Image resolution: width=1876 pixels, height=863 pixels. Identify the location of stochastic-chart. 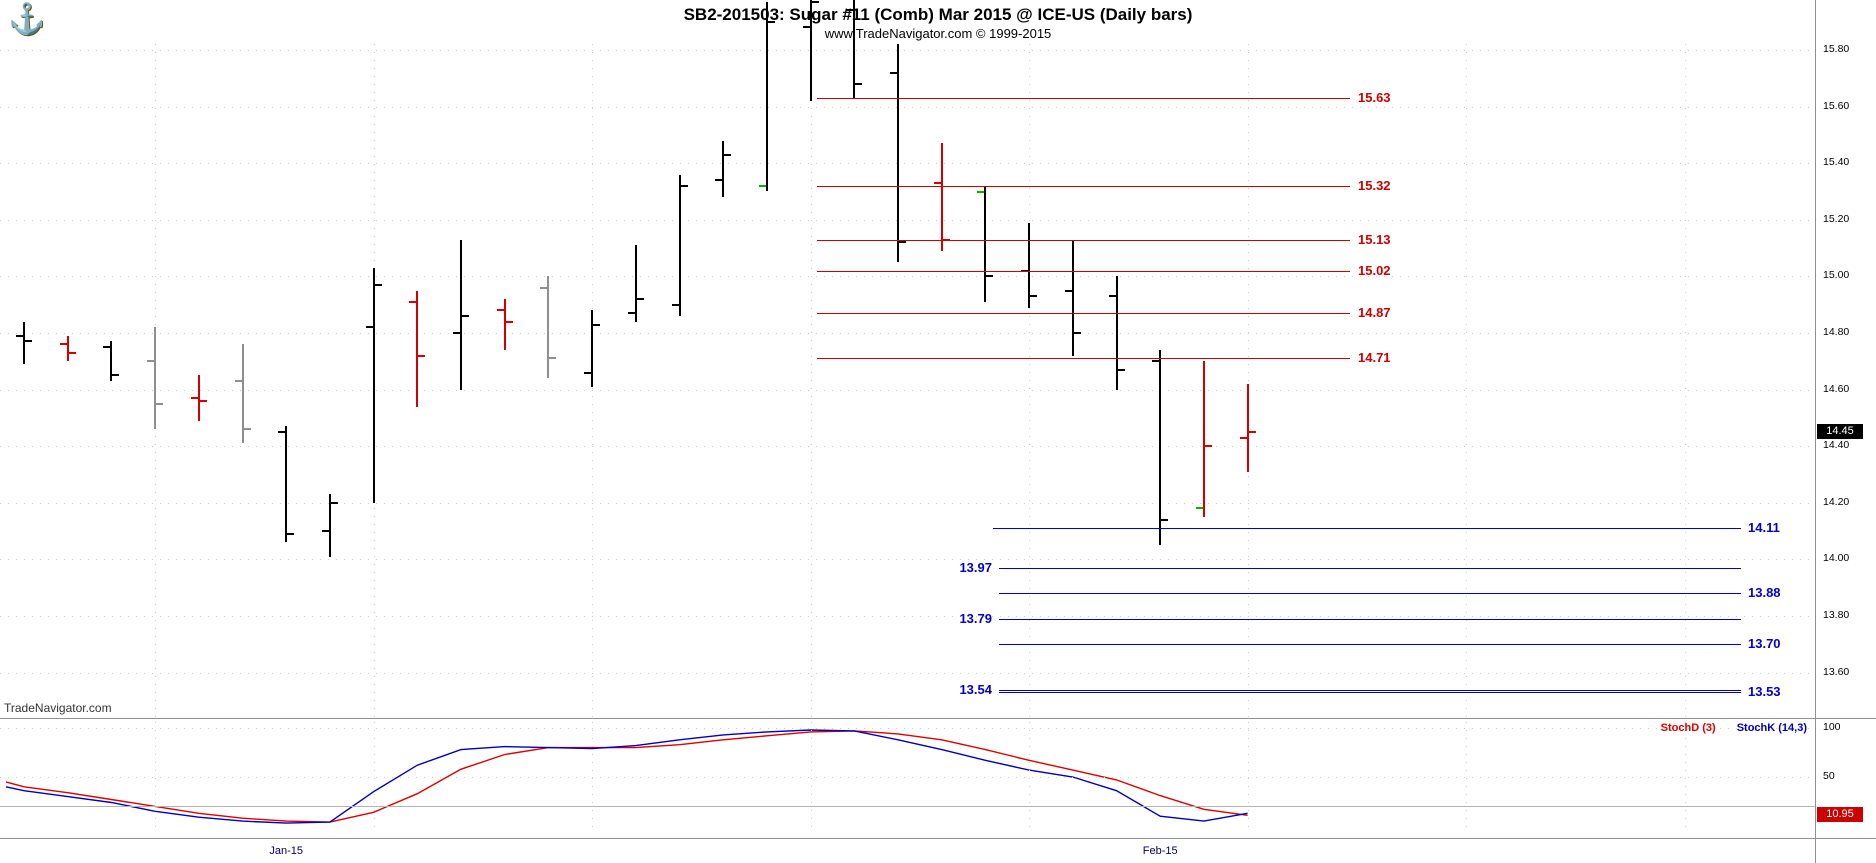
(626, 776).